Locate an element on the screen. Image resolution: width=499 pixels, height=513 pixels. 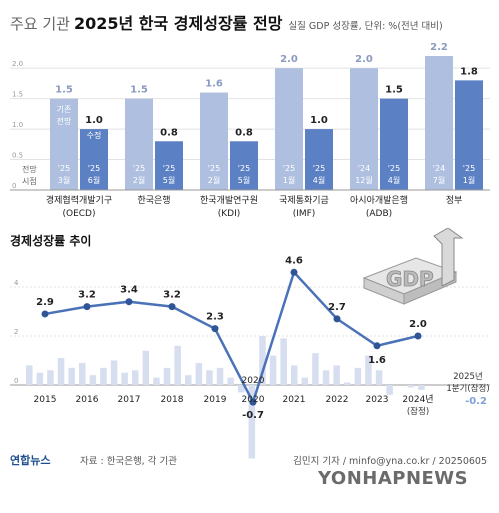
category-label: 국제통화기금 is located at coordinates (304, 200).